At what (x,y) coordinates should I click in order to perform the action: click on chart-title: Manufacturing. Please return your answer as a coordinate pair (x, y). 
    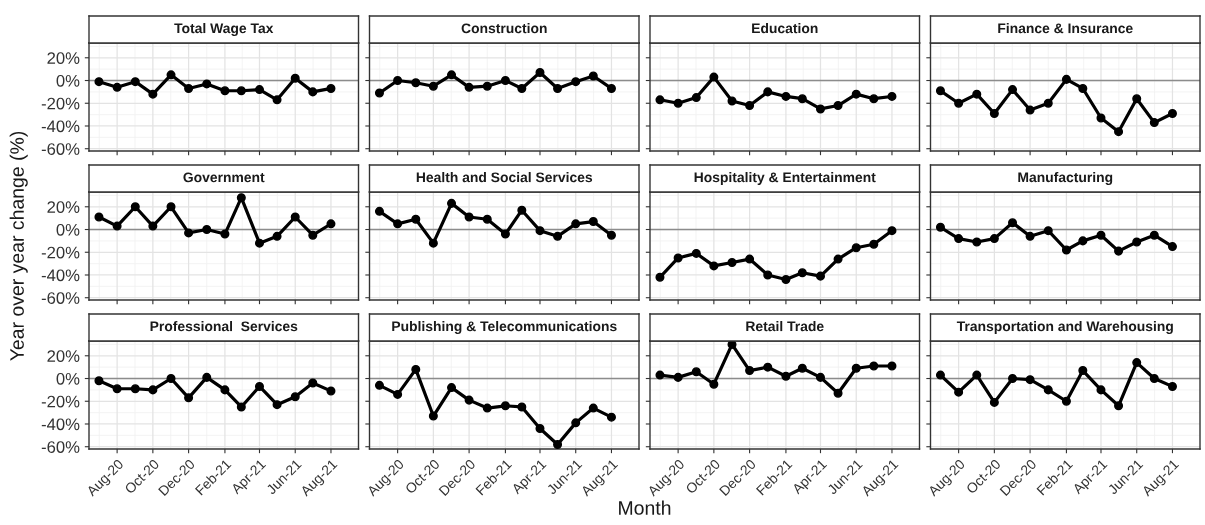
    Looking at the image, I should click on (1065, 178).